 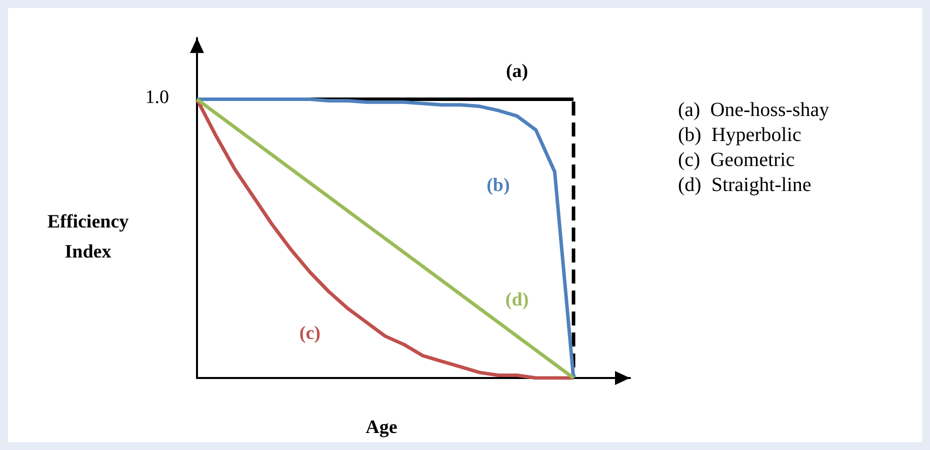 I want to click on text: (b) Hyperbolic, so click(x=740, y=135).